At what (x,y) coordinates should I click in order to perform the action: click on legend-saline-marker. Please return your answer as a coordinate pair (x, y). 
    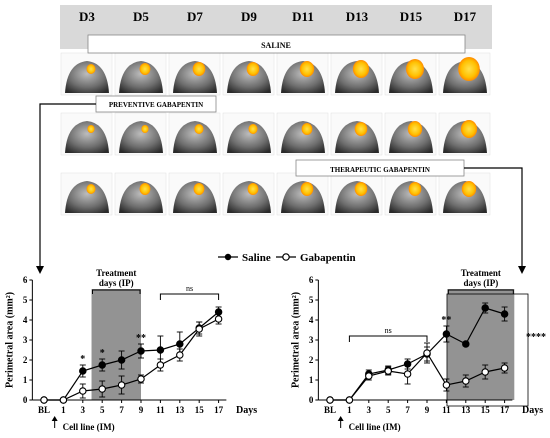
    Looking at the image, I should click on (228, 257).